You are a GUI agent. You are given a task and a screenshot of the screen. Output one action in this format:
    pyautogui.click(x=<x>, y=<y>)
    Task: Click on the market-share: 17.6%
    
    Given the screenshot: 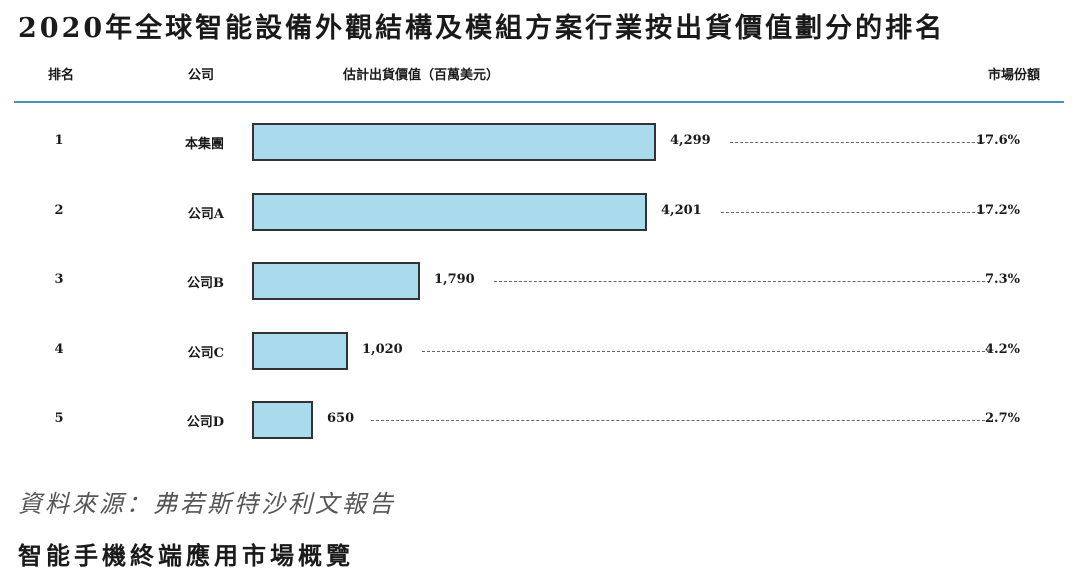 What is the action you would take?
    pyautogui.click(x=997, y=140)
    